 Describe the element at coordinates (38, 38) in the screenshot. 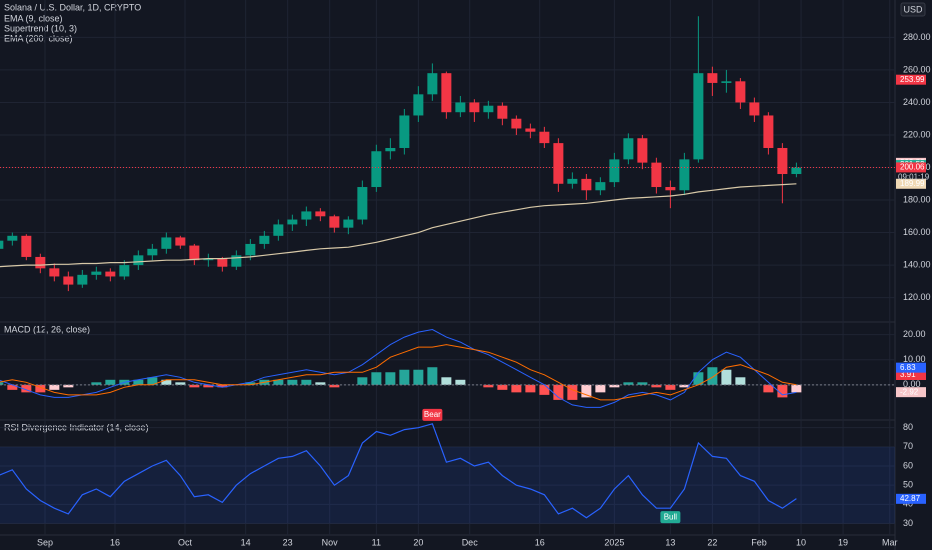

I see `legend: EMA (200, close)` at that location.